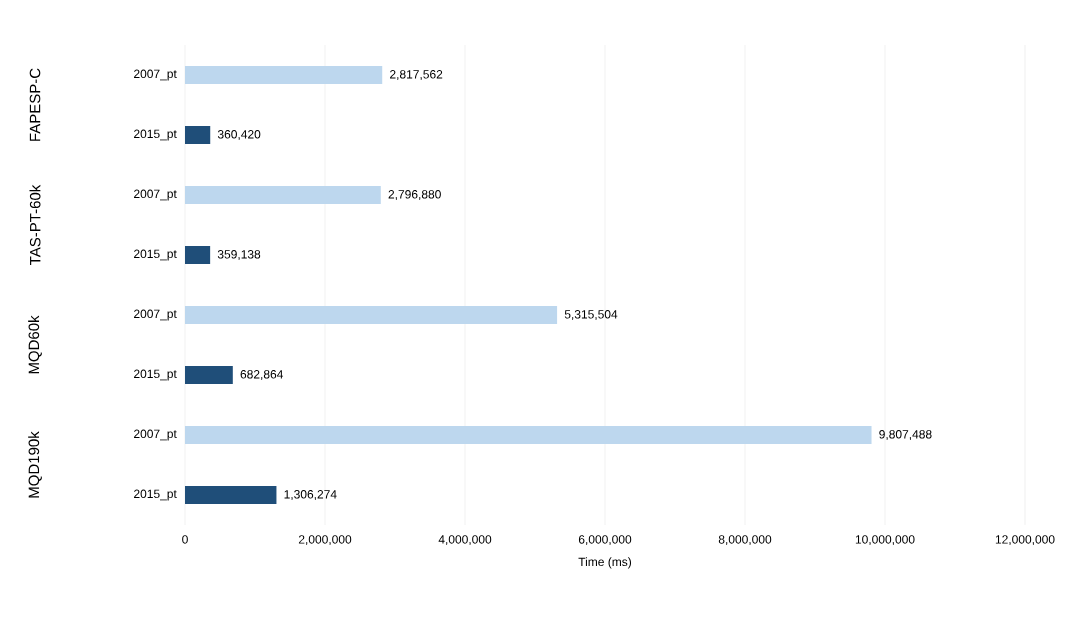 The image size is (1076, 637). What do you see at coordinates (325, 540) in the screenshot?
I see `x-tick-label: 2,000,000` at bounding box center [325, 540].